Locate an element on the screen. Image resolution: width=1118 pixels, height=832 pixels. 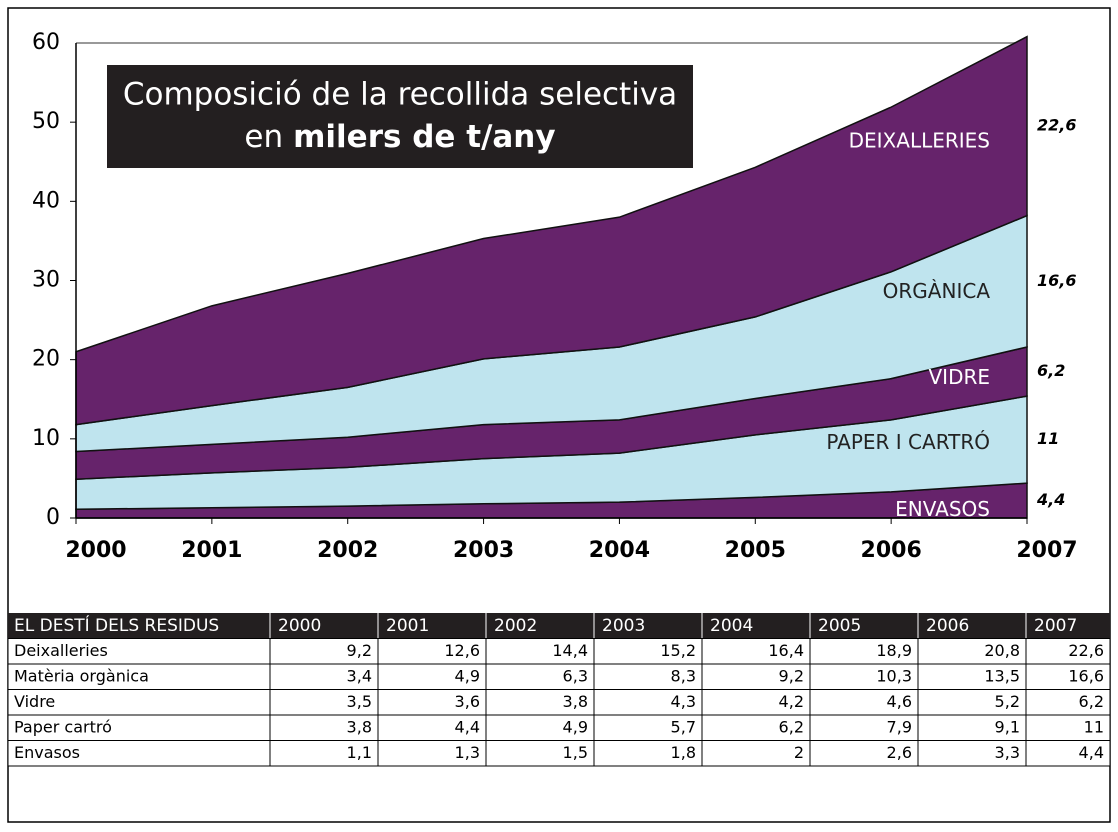
y-tick-label: 20 is located at coordinates (46, 359).